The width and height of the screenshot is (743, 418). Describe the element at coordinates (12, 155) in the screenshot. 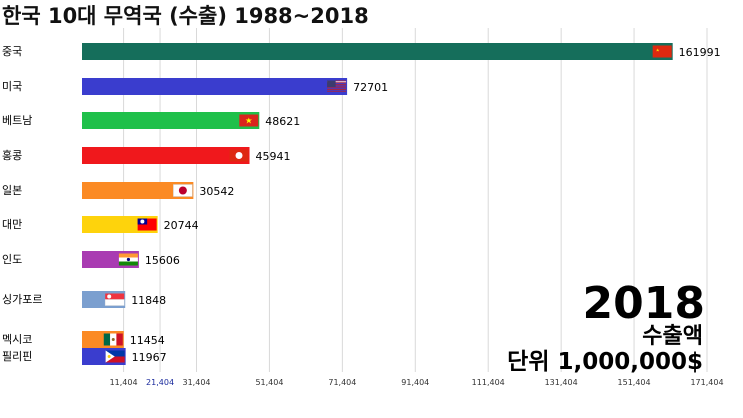

I see `category-label: 홍콩` at that location.